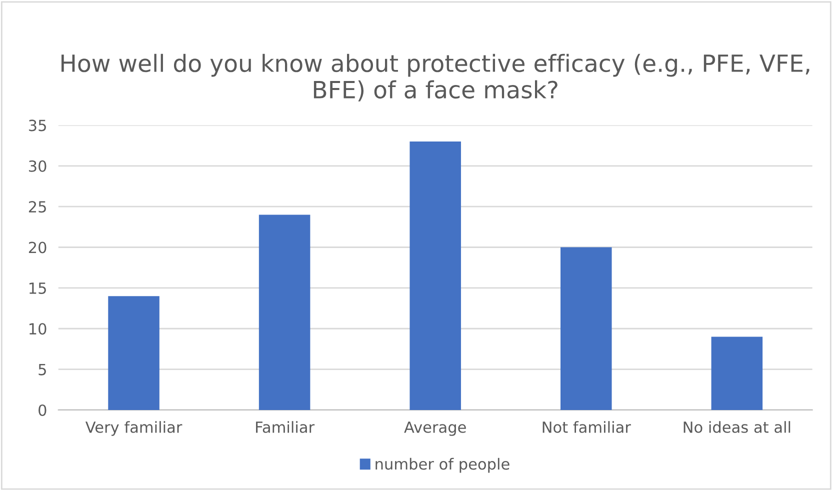 The height and width of the screenshot is (491, 834). I want to click on legend-label: number of people, so click(443, 465).